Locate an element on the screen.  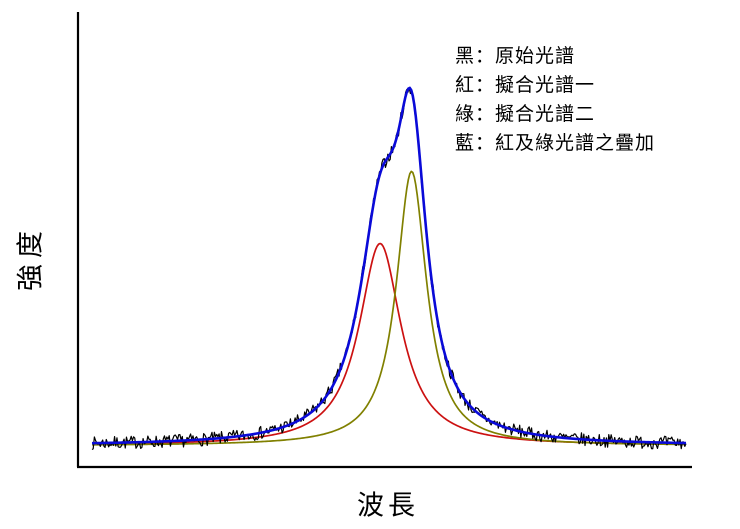
legend-item-blue: 藍：紅及綠光譜之疊加 is located at coordinates (555, 143).